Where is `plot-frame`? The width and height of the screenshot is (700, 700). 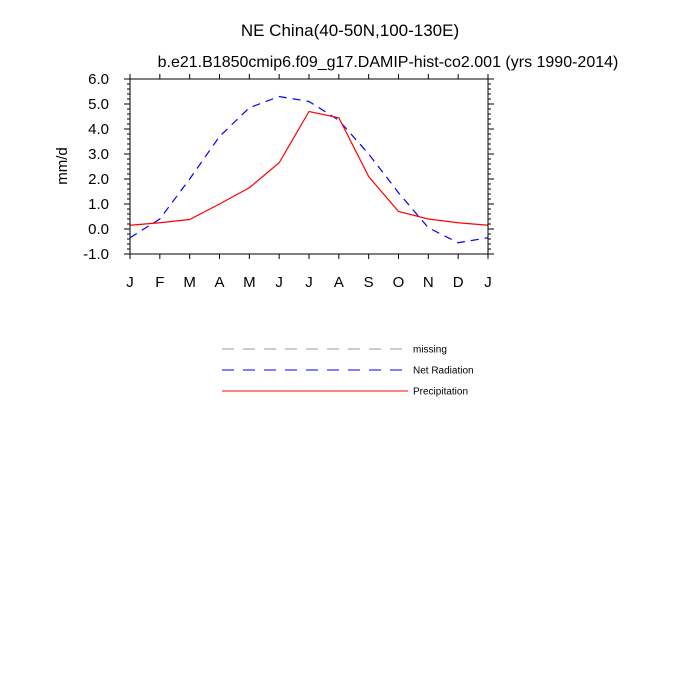 plot-frame is located at coordinates (309, 166).